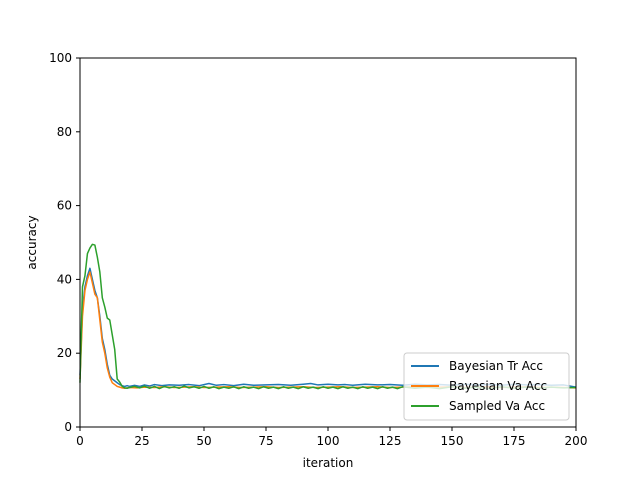 This screenshot has height=480, width=640. I want to click on x-axis-label: iteration, so click(328, 463).